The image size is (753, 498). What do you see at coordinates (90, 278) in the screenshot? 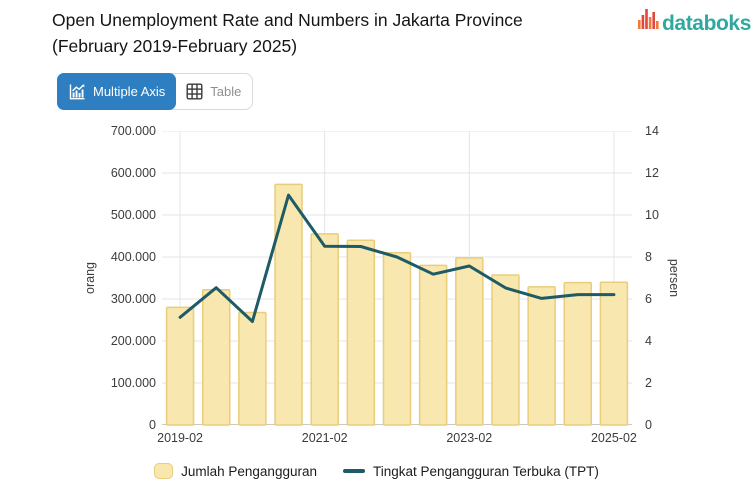
I see `left-axis-title: orang` at bounding box center [90, 278].